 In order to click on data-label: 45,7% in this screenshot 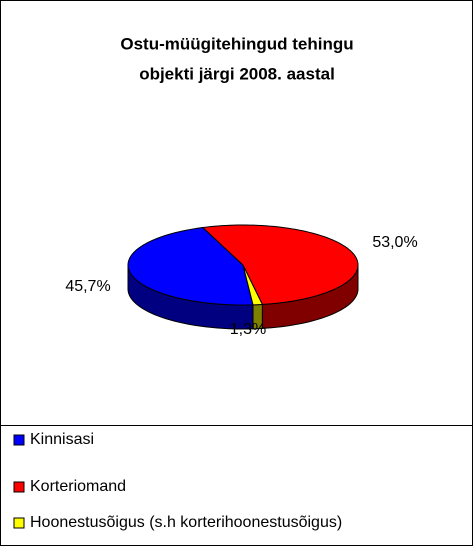, I will do `click(87, 286)`.